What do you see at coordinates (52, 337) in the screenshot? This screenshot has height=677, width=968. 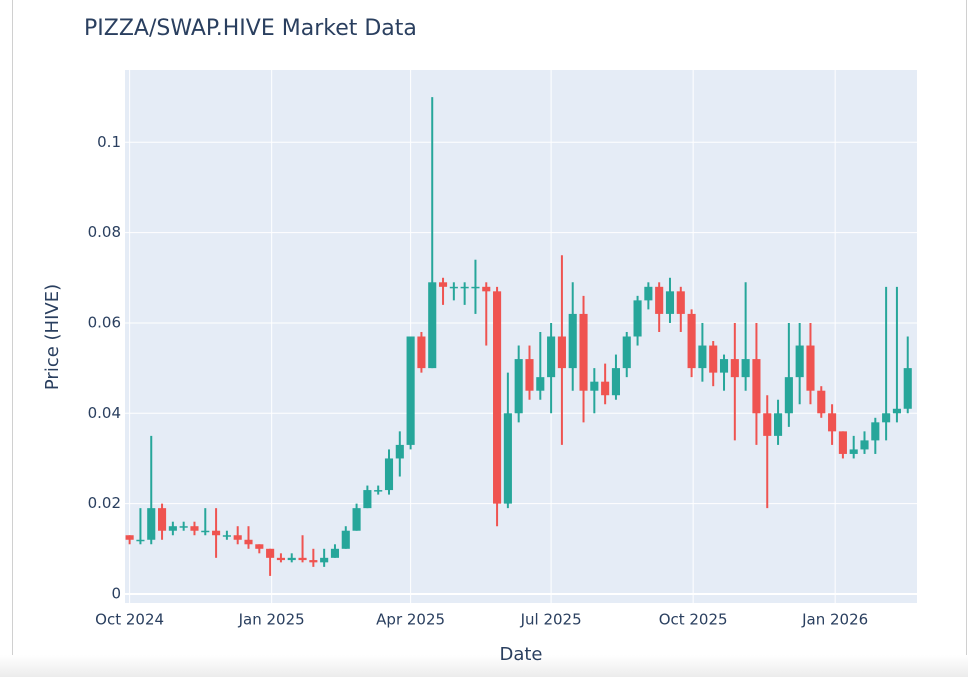 I see `y-axis-label: Price (HIVE)` at bounding box center [52, 337].